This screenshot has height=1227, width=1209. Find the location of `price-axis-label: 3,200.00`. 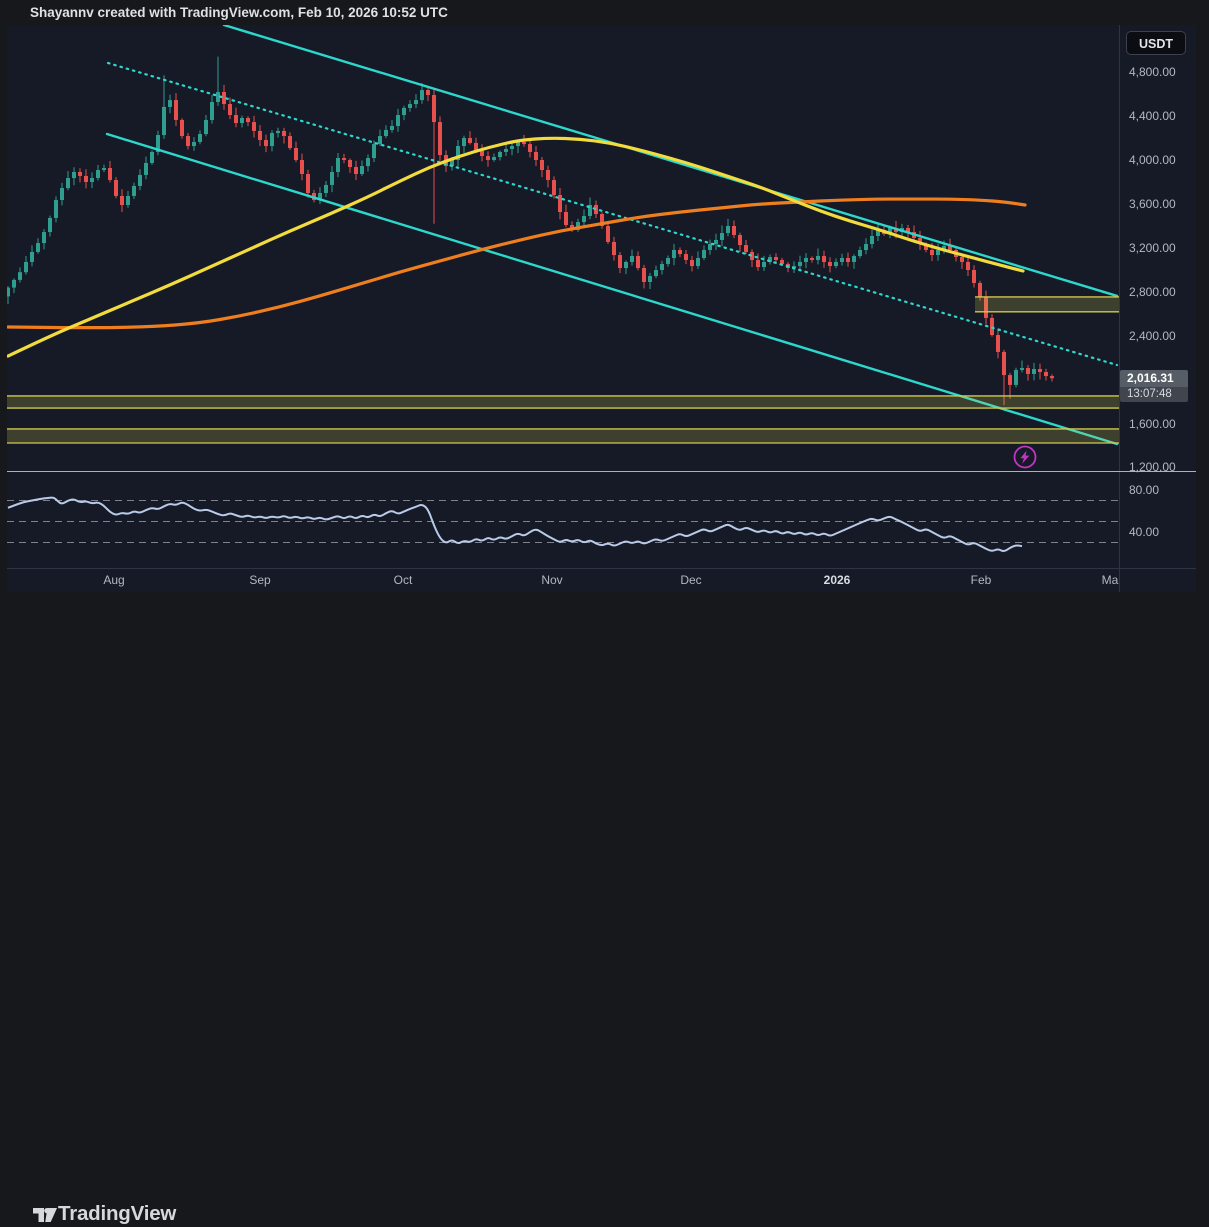

price-axis-label: 3,200.00 is located at coordinates (1152, 248).